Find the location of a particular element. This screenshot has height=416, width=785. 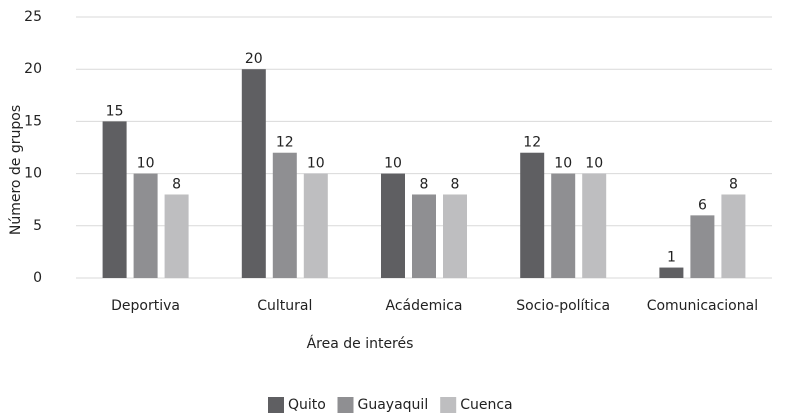

legend-label: Cuenca is located at coordinates (486, 405).